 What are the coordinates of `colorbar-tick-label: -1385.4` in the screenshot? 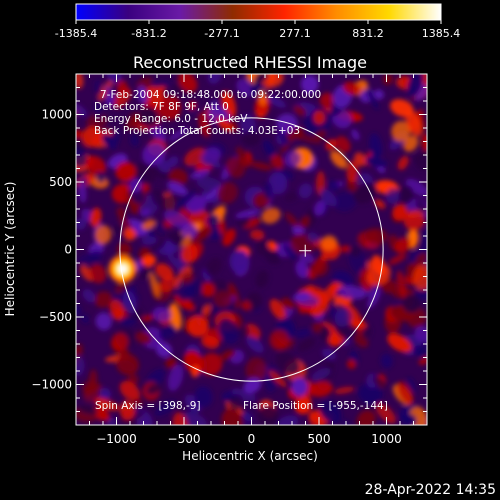 It's located at (76, 33).